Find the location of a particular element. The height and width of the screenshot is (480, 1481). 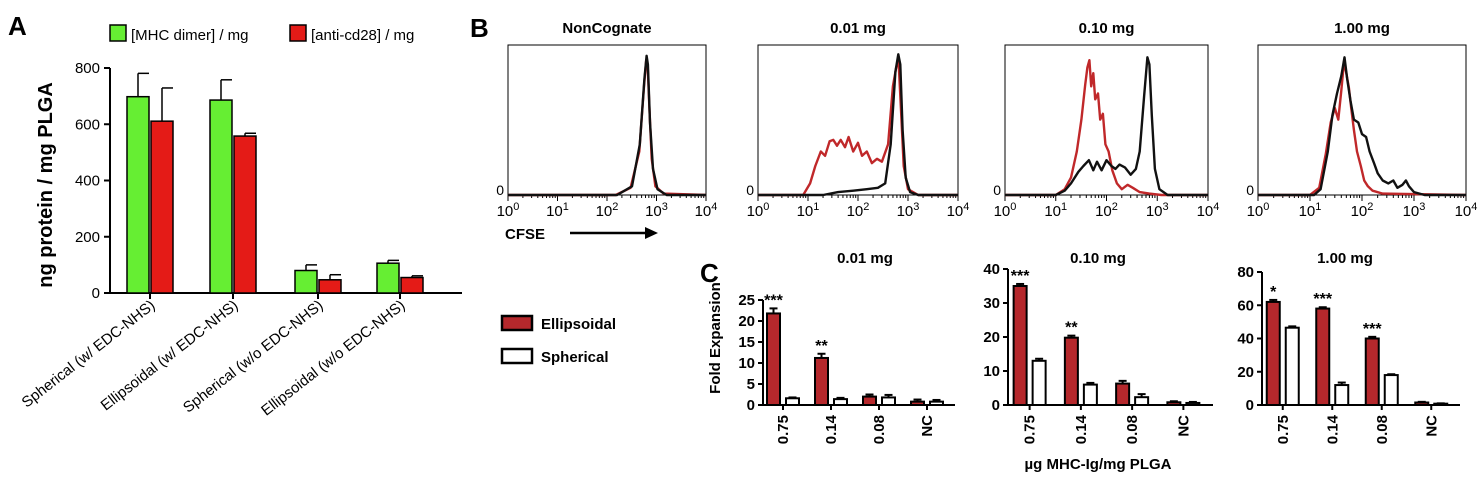

panel-letter-c: C is located at coordinates (709, 273).